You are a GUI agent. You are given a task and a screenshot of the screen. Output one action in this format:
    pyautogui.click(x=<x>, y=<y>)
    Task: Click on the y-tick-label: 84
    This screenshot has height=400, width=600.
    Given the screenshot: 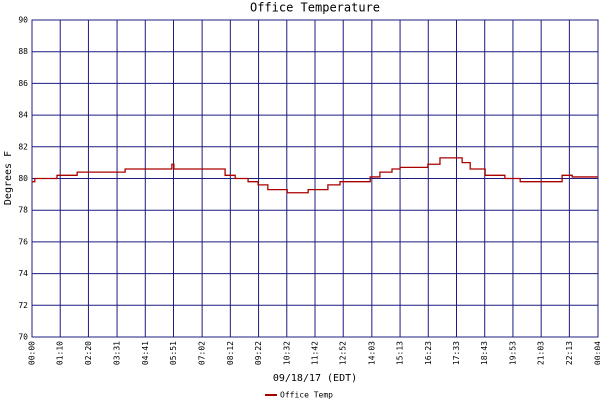 What is the action you would take?
    pyautogui.click(x=23, y=115)
    